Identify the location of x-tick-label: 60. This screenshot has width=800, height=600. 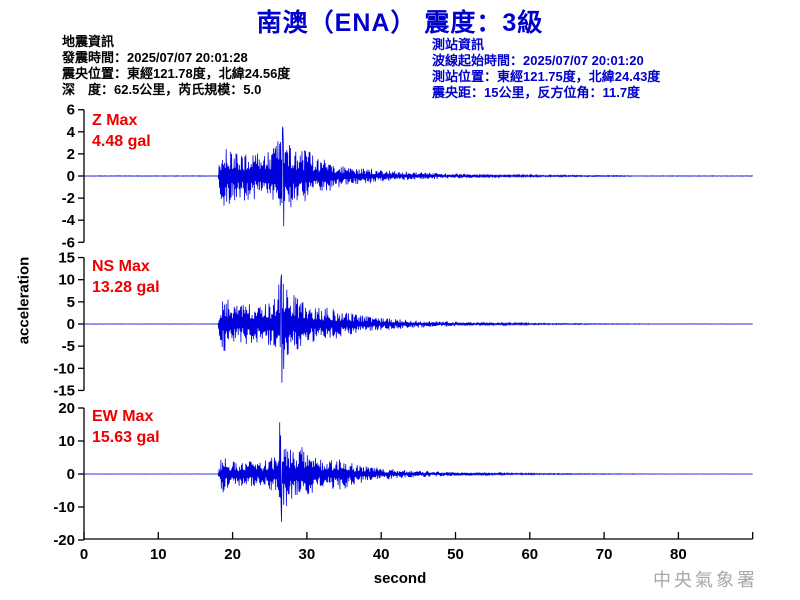
(529, 554).